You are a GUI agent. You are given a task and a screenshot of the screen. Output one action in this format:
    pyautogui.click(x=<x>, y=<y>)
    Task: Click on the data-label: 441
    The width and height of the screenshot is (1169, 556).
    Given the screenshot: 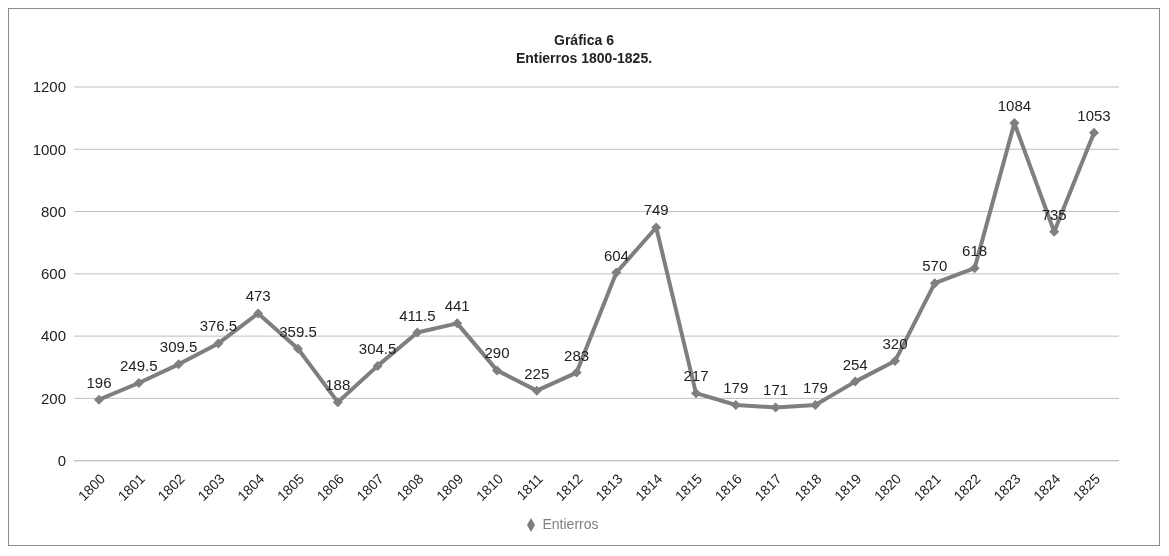 What is the action you would take?
    pyautogui.click(x=457, y=306)
    